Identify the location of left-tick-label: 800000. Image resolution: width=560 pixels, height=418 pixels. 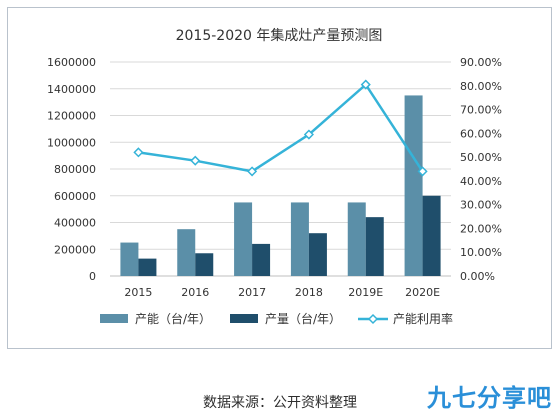
(75, 169).